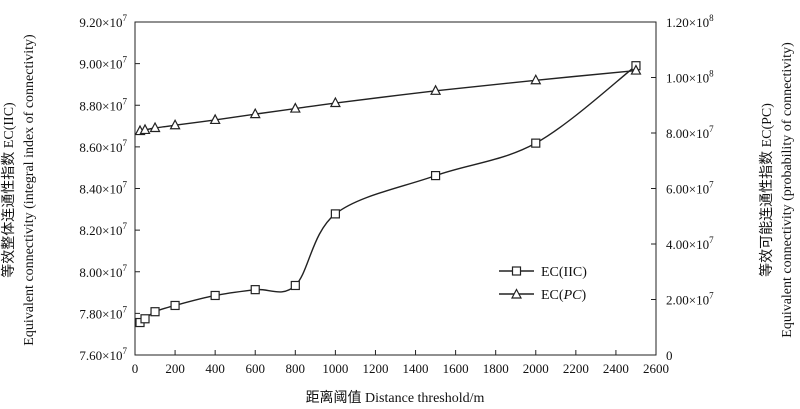  I want to click on x-tick-label: 2600, so click(656, 368).